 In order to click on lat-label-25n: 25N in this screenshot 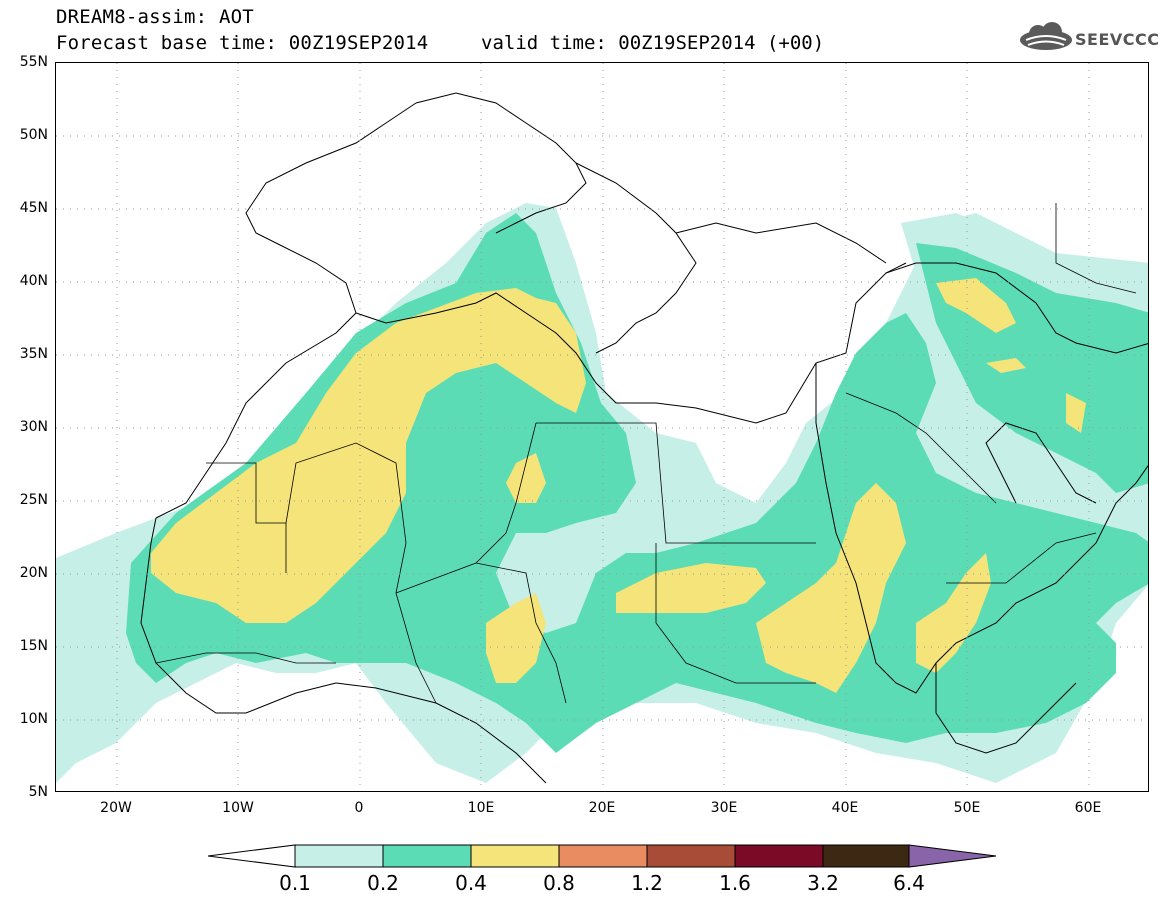, I will do `click(33, 500)`.